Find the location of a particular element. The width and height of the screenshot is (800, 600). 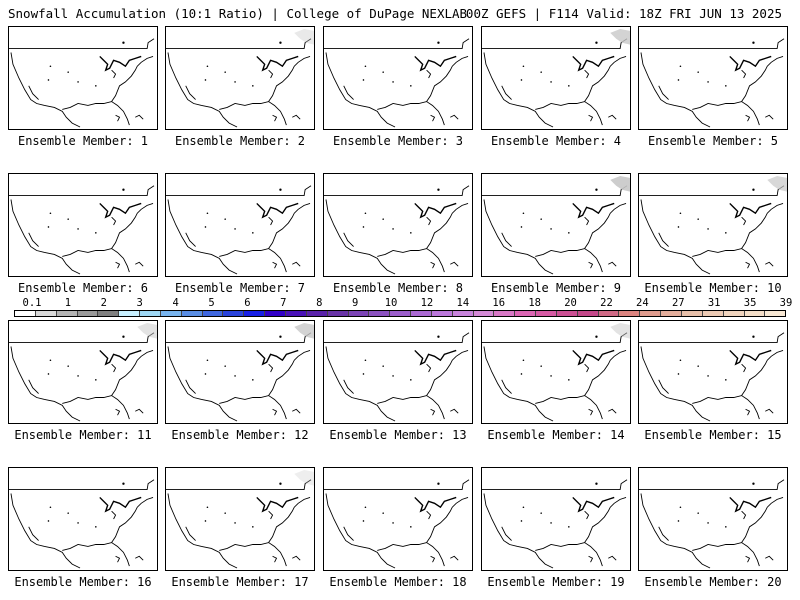

ensemble-member-label: Ensemble Member: 3 is located at coordinates (398, 141).